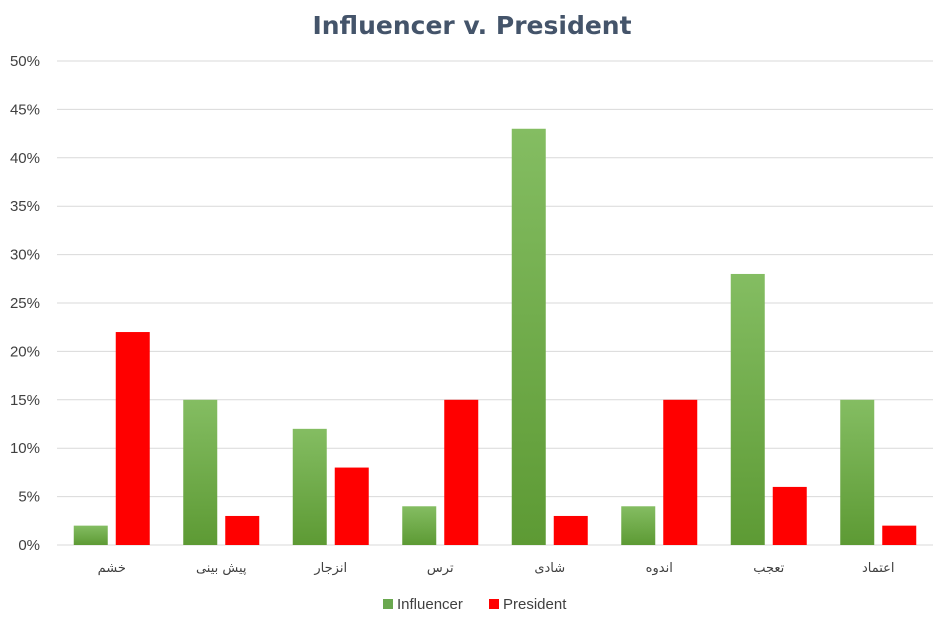  Describe the element at coordinates (659, 568) in the screenshot. I see `x-category-label: اندوه` at that location.